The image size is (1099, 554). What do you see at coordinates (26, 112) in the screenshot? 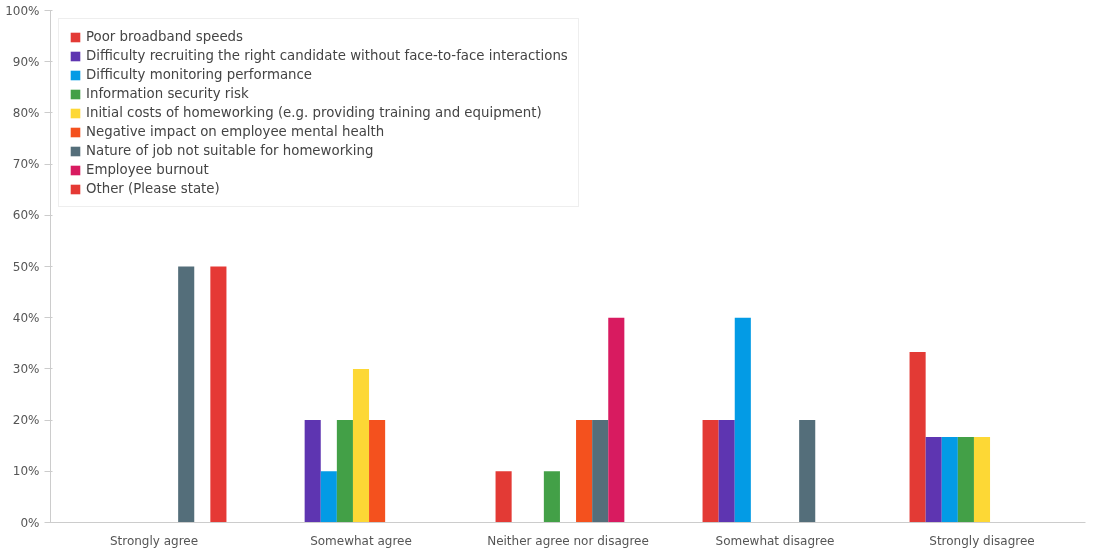
I see `y-tick-label: 80%` at bounding box center [26, 112].